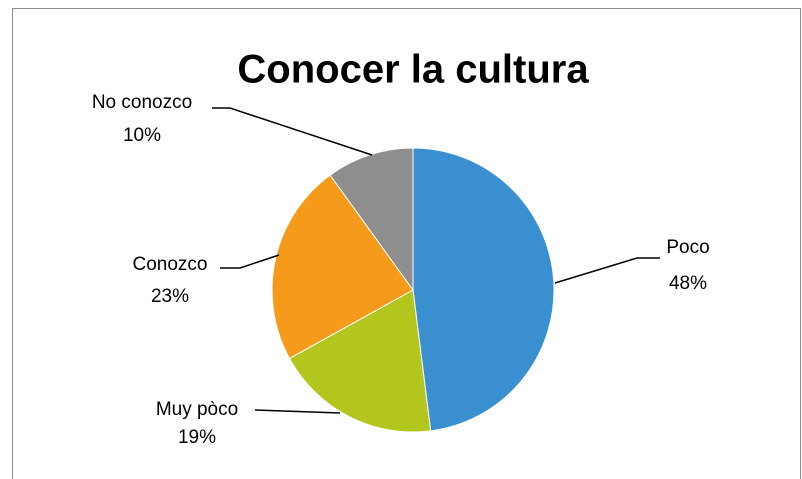 Image resolution: width=802 pixels, height=479 pixels. I want to click on data-label-value: 19%, so click(197, 437).